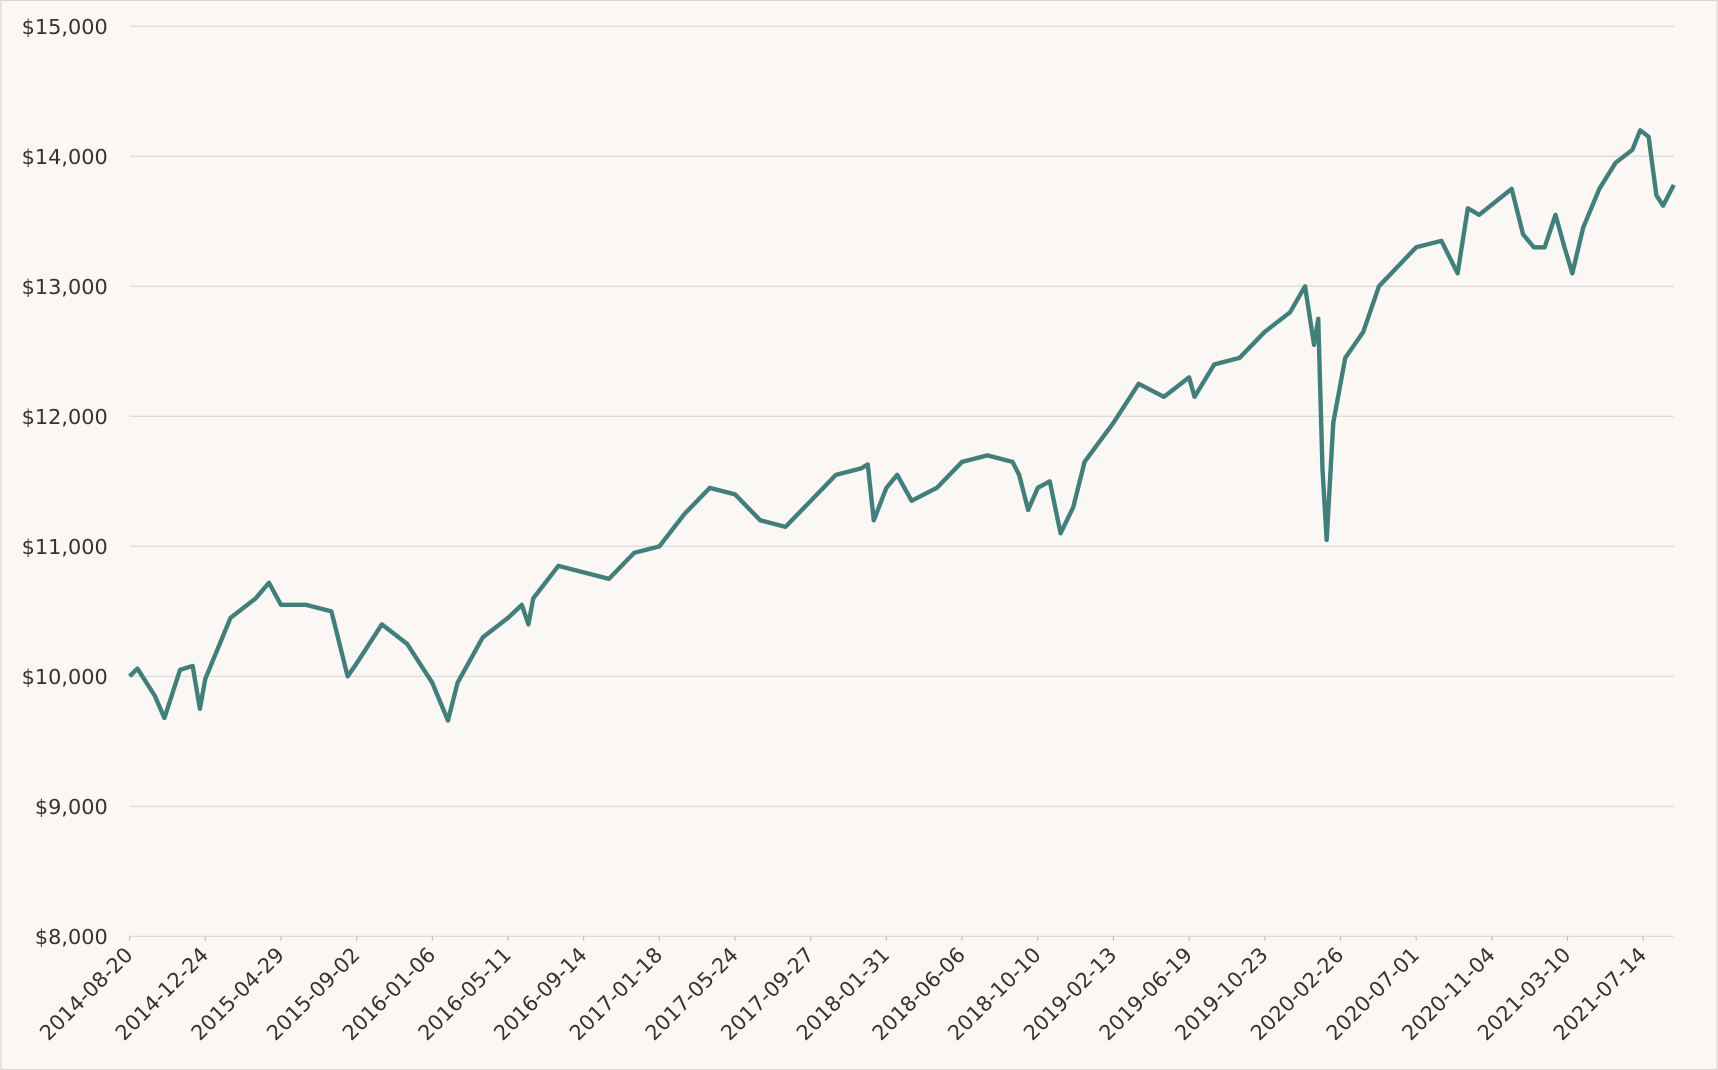  What do you see at coordinates (65, 287) in the screenshot?
I see `y-tick-label: $13,000` at bounding box center [65, 287].